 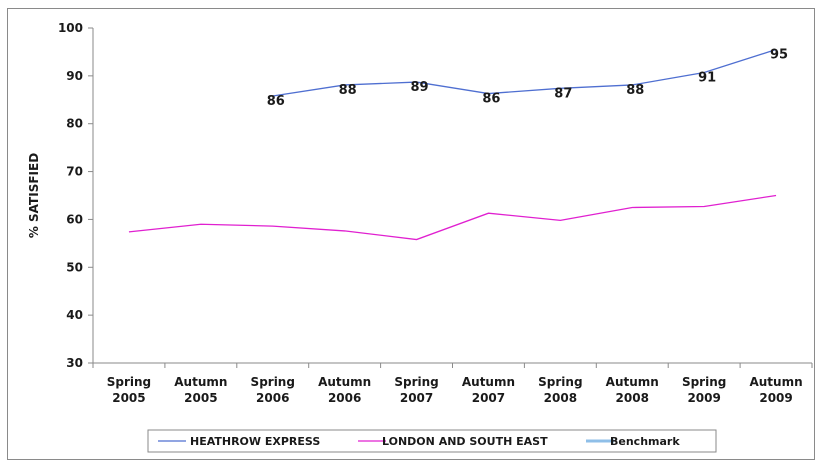 What do you see at coordinates (74, 124) in the screenshot?
I see `y-tick-label: 80` at bounding box center [74, 124].